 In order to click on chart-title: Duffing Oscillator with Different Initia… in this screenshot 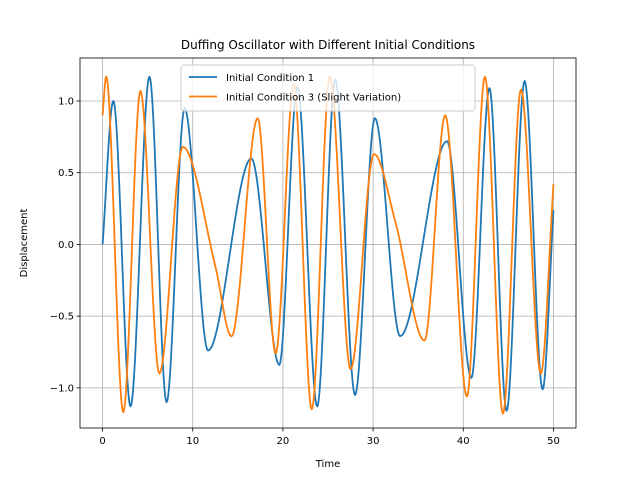, I will do `click(328, 45)`.